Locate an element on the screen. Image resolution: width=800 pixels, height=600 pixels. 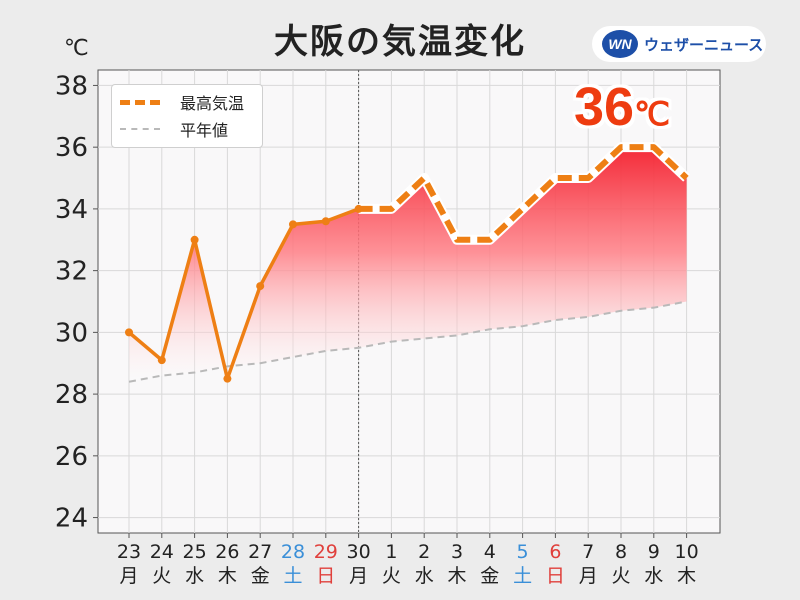
y-tick-label: 26 is located at coordinates (71, 457).